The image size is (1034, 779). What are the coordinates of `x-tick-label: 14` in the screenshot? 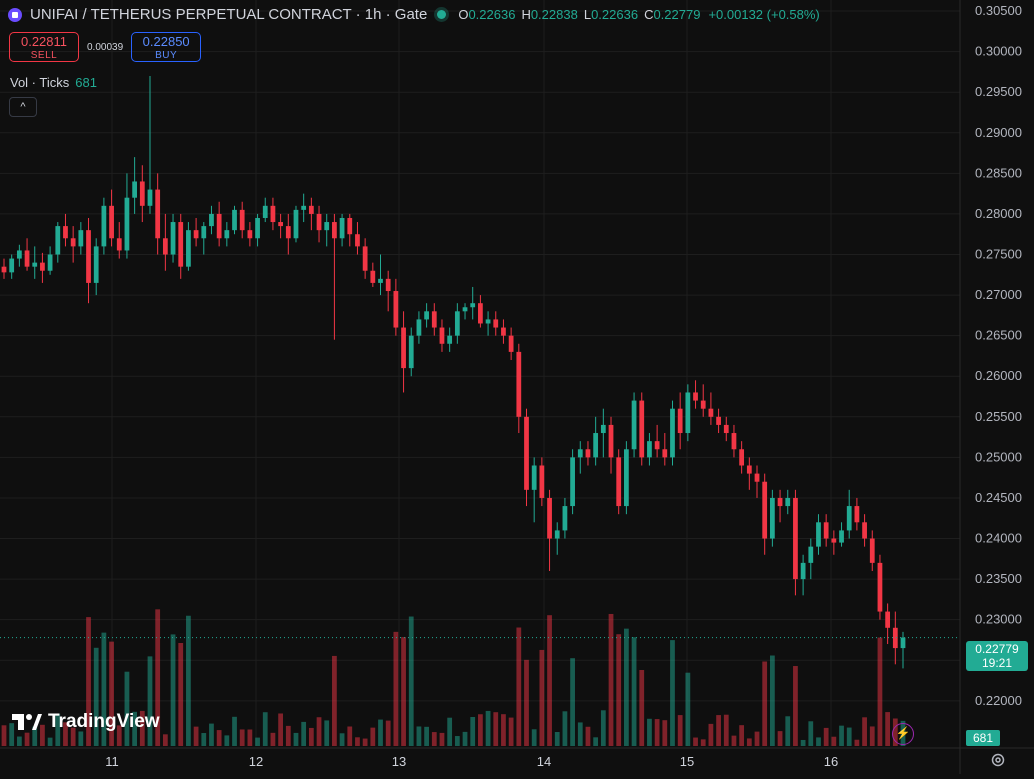 It's located at (544, 761).